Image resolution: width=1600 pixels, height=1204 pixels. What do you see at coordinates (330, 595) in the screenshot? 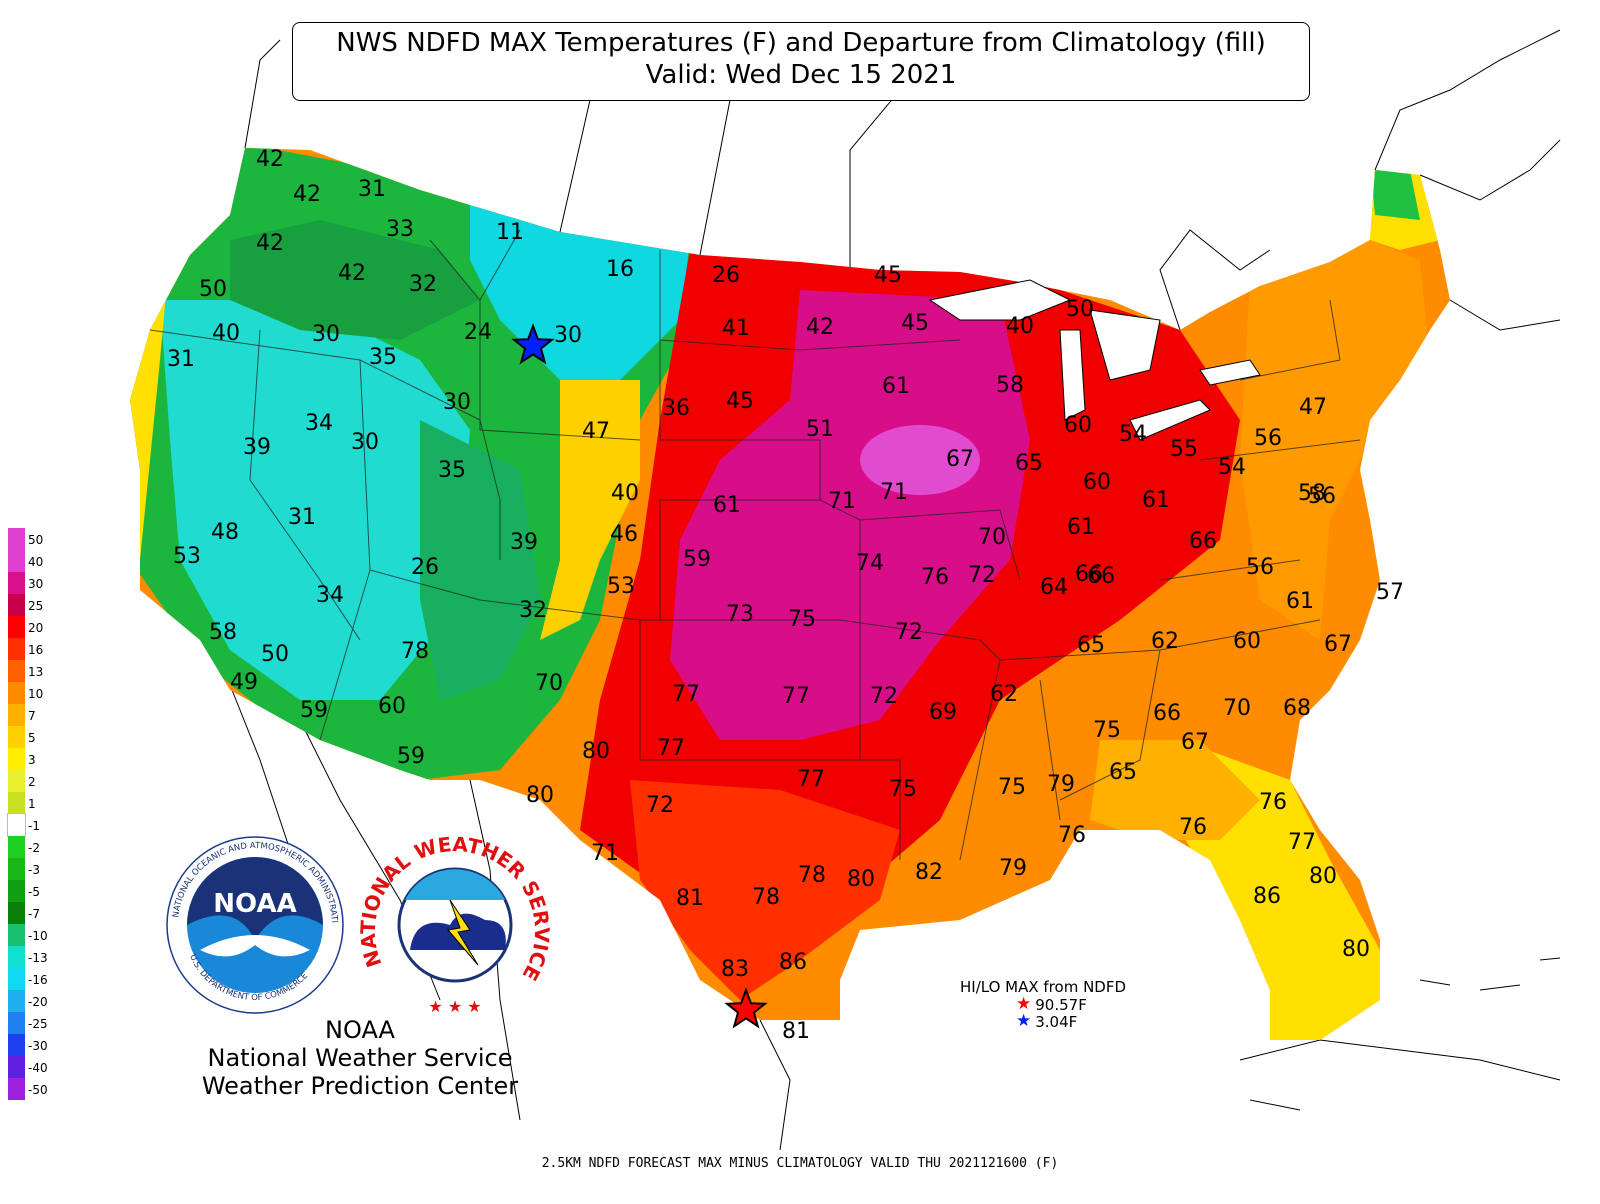
I see `temperature-label: 34` at bounding box center [330, 595].